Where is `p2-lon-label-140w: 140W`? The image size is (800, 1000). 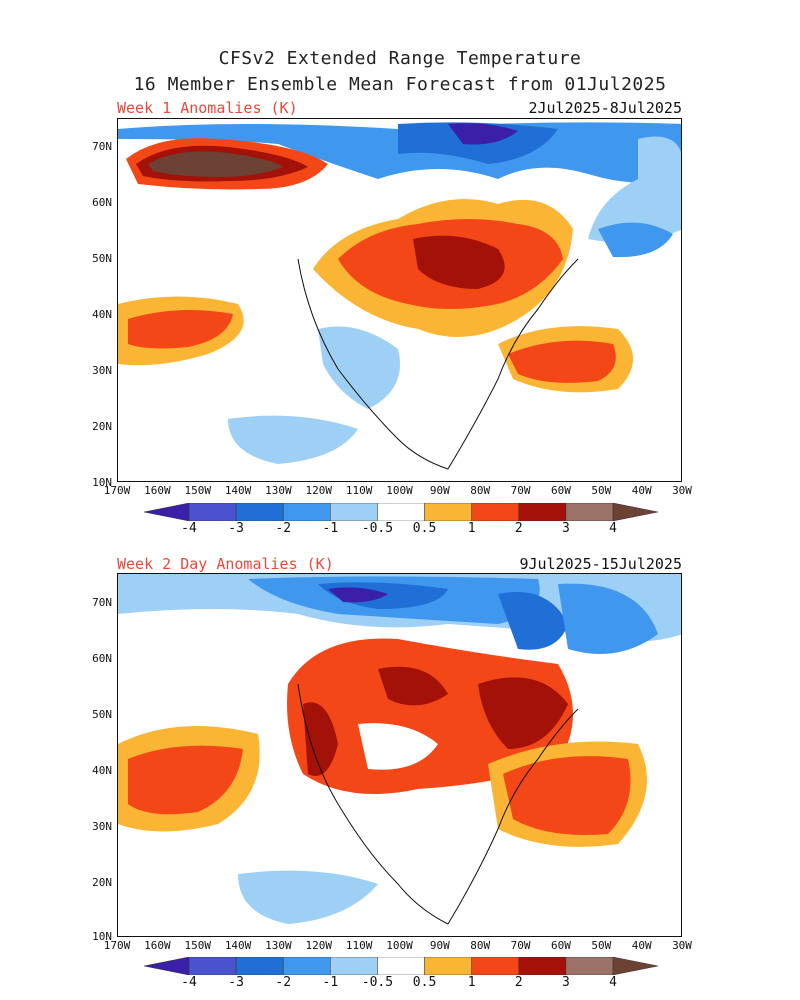 p2-lon-label-140w: 140W is located at coordinates (238, 945).